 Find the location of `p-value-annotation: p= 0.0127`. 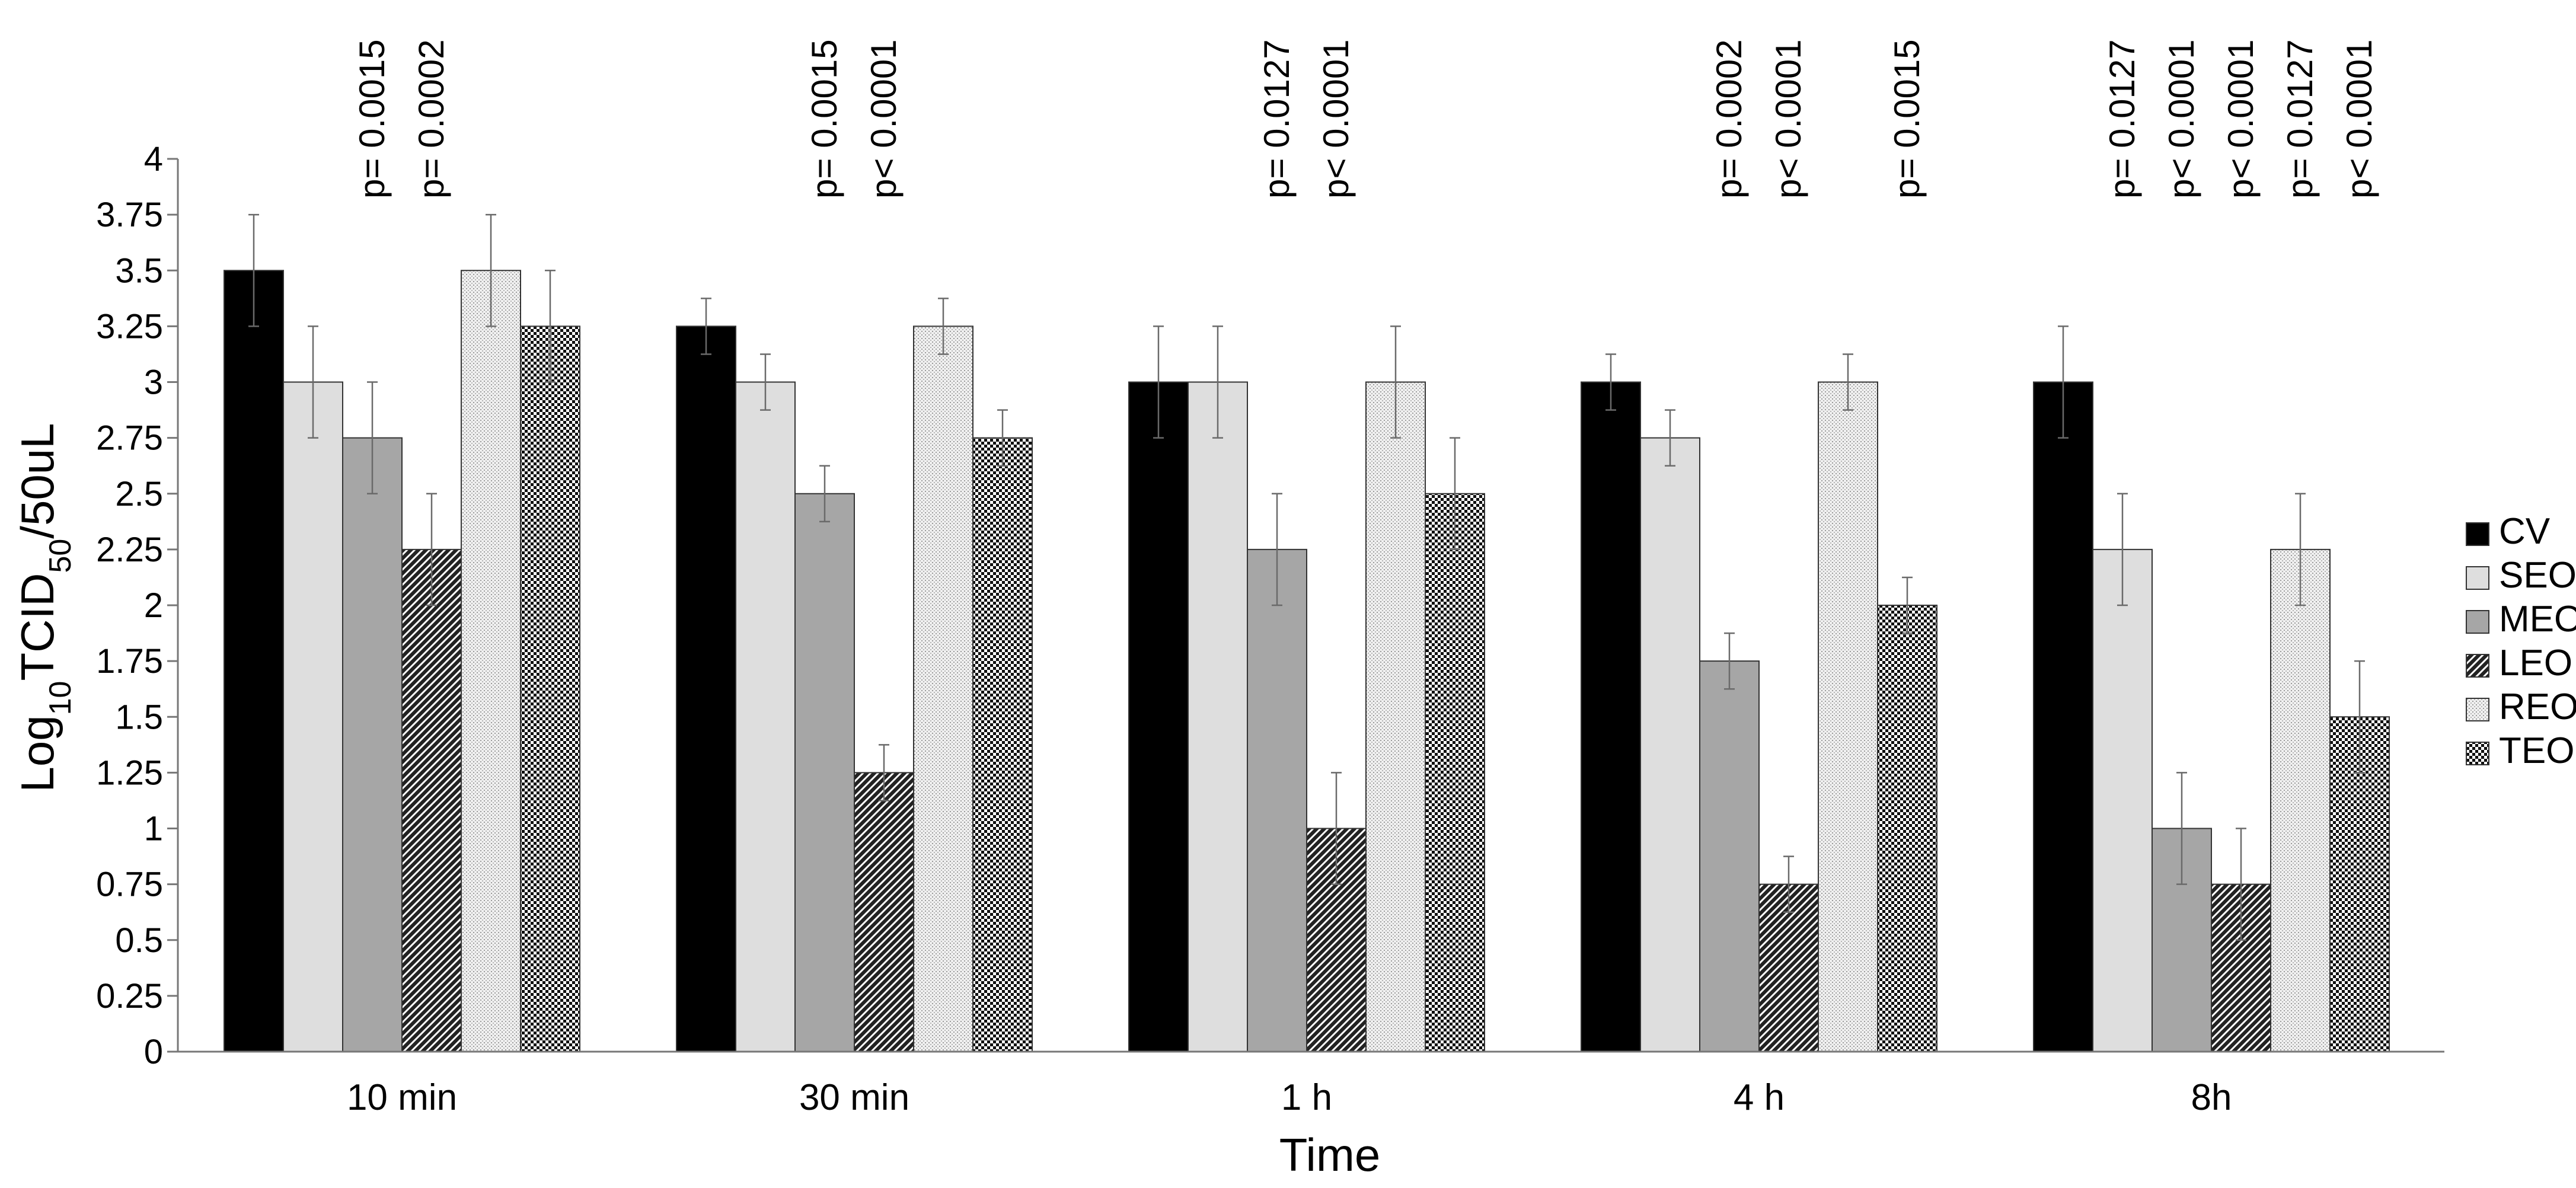

p-value-annotation: p= 0.0127 is located at coordinates (2122, 119).